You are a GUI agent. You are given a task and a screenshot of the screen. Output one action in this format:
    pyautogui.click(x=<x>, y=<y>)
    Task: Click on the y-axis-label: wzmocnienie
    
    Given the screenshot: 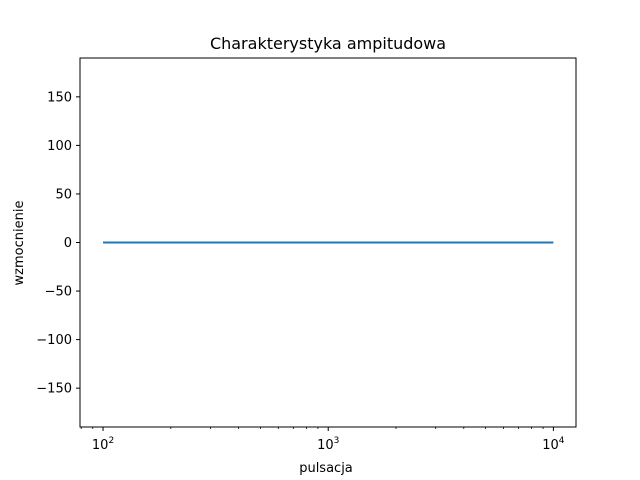 What is the action you would take?
    pyautogui.click(x=19, y=243)
    